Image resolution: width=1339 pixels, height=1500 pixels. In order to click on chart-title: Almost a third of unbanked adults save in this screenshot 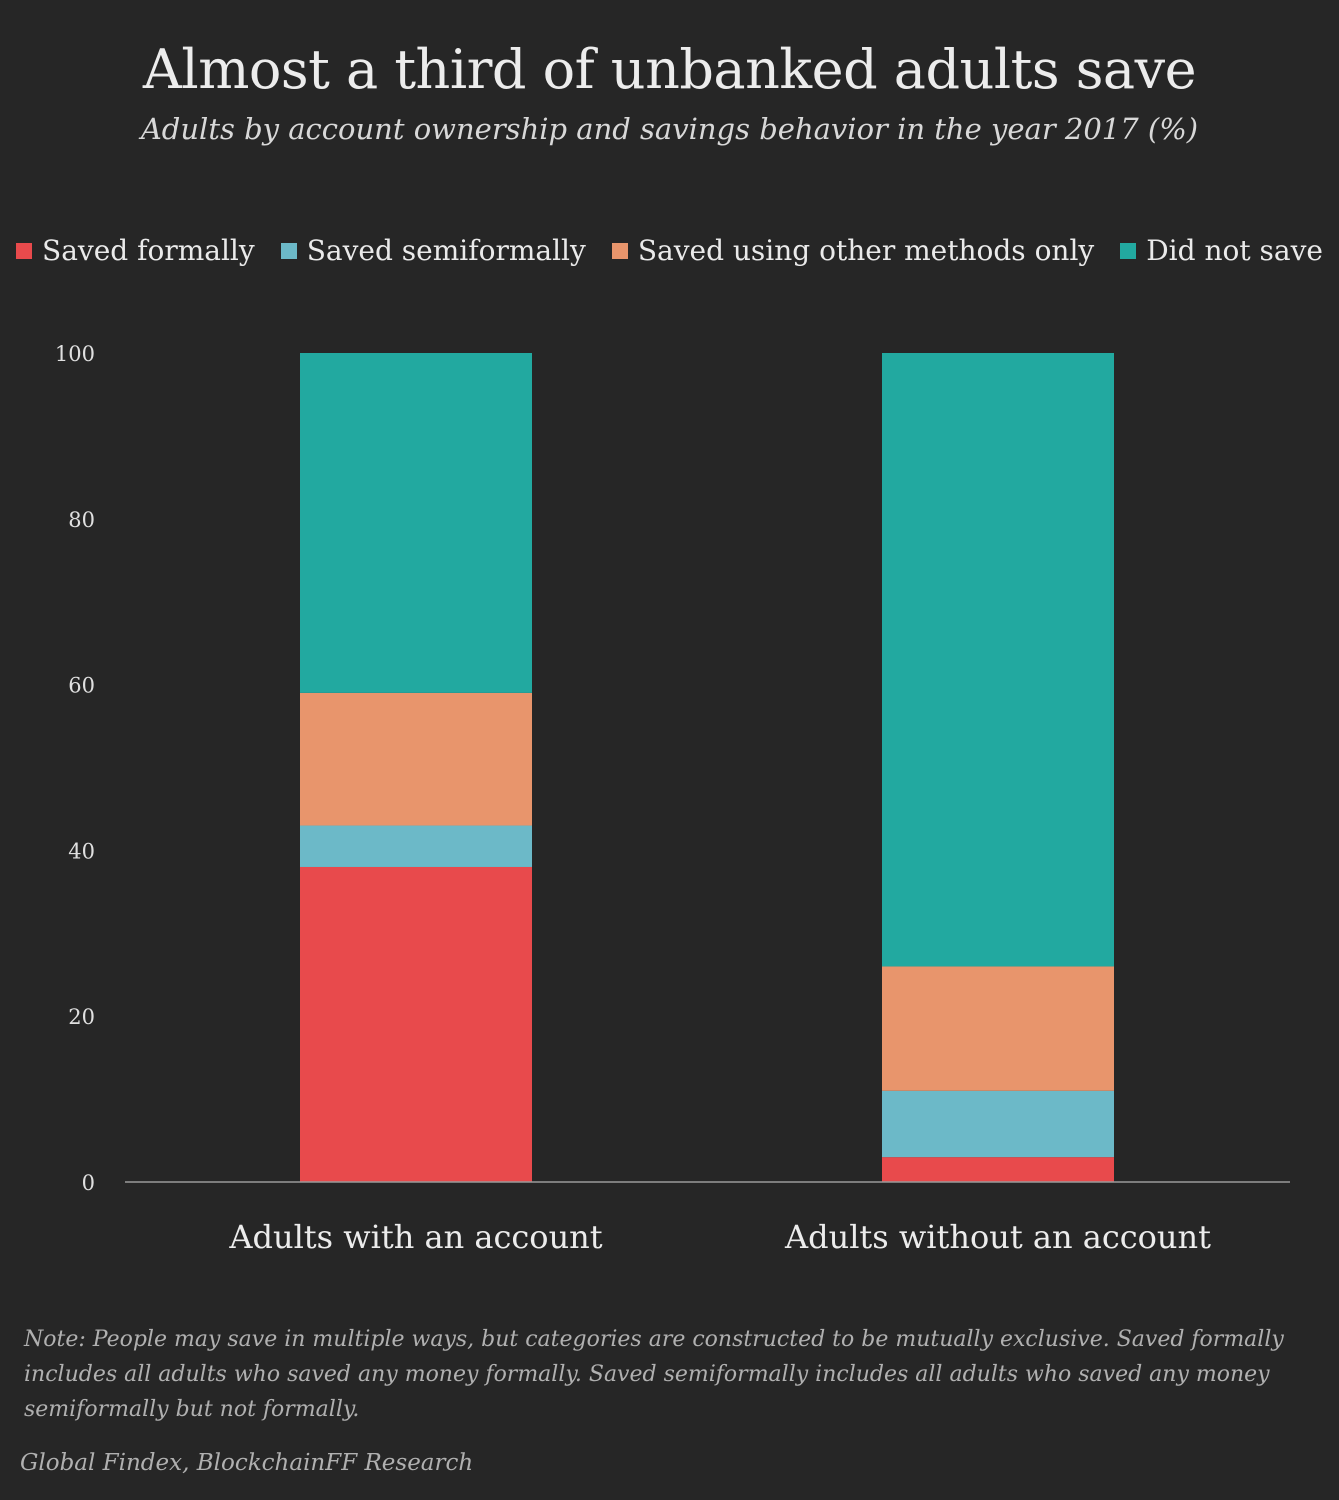, I will do `click(669, 69)`.